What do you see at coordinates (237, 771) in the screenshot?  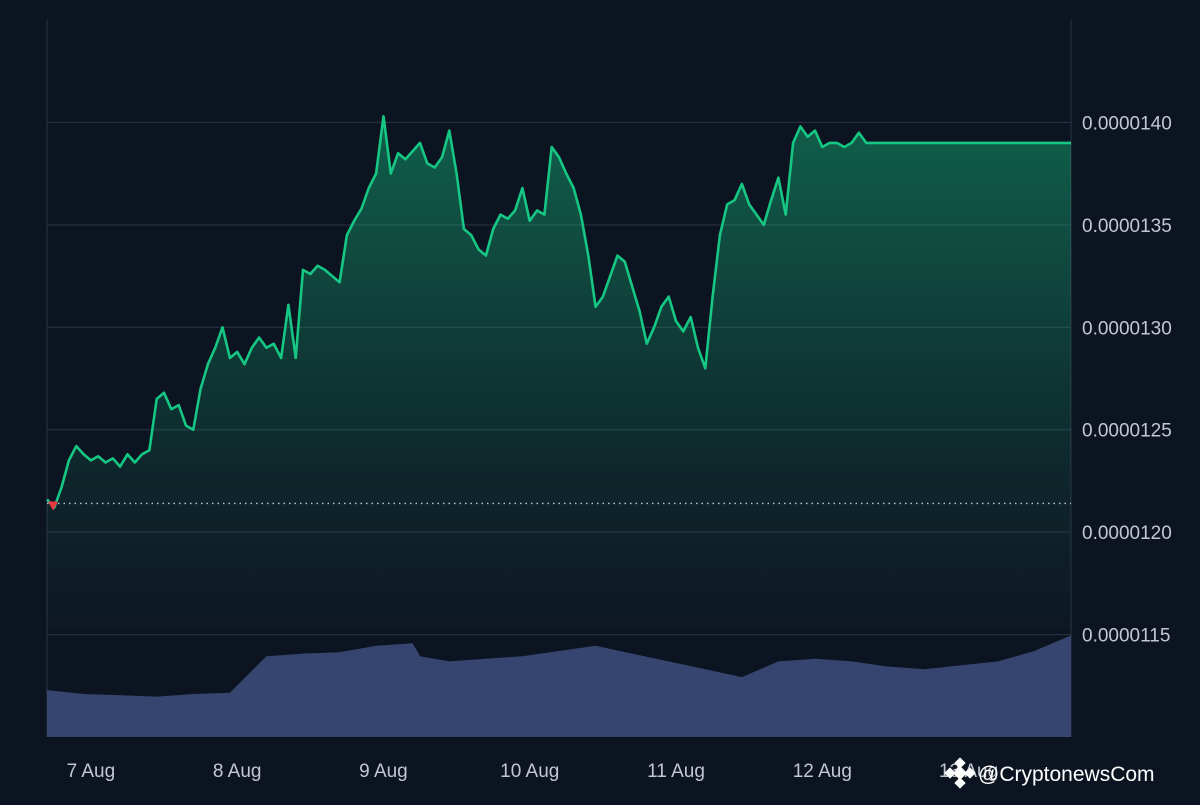 I see `x-tick-label-1: 8 Aug` at bounding box center [237, 771].